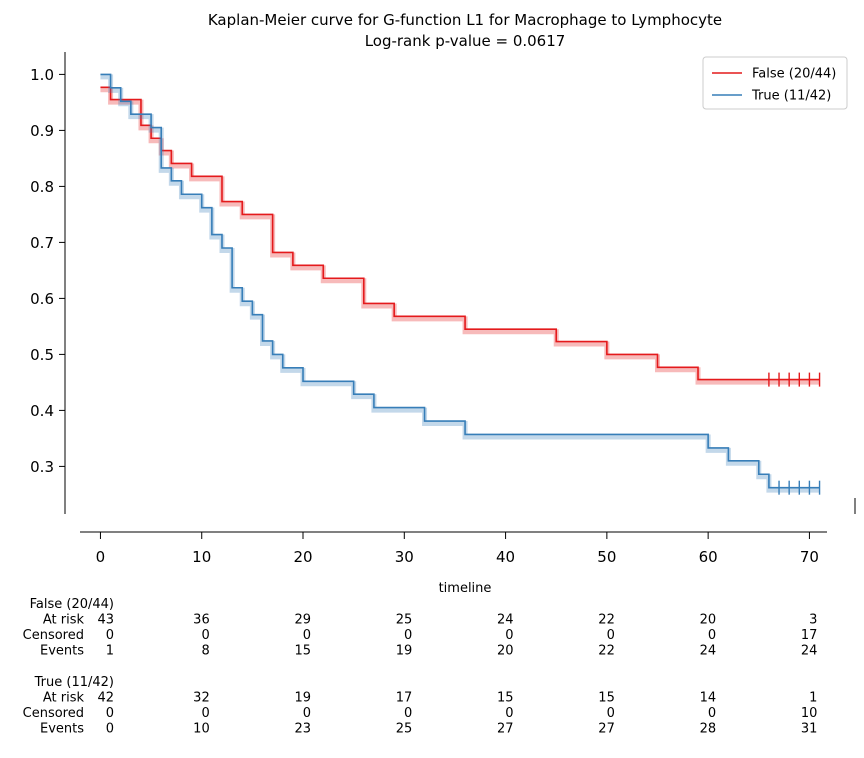 The image size is (864, 758). What do you see at coordinates (42, 243) in the screenshot?
I see `y-tick-label: 0.7` at bounding box center [42, 243].